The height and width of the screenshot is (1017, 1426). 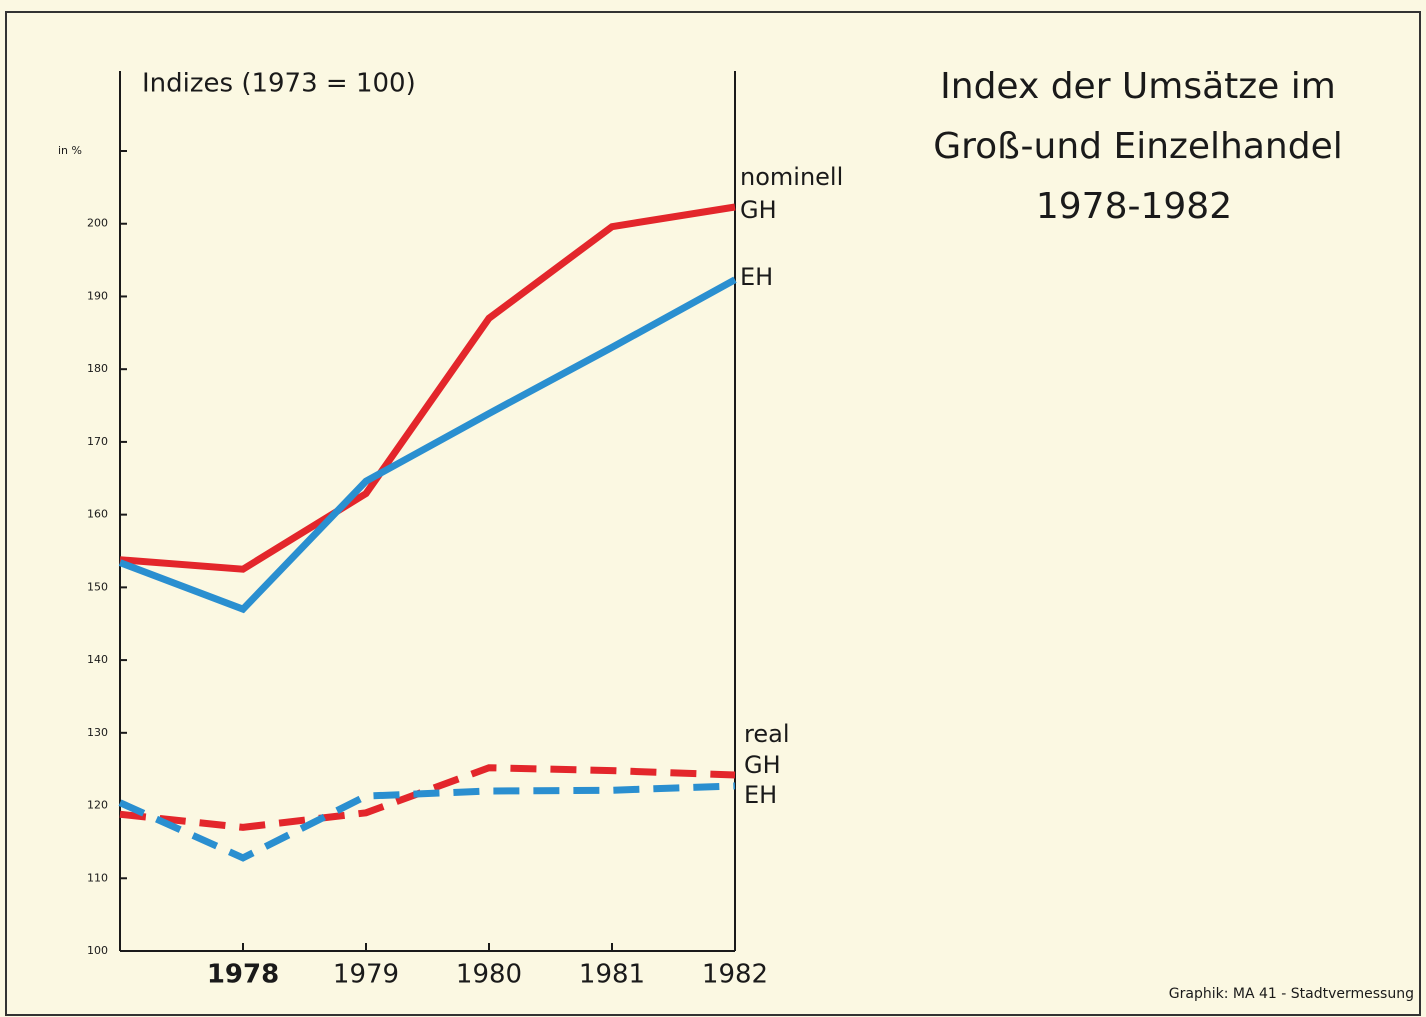 What do you see at coordinates (97, 295) in the screenshot?
I see `y-tick-label: 190` at bounding box center [97, 295].